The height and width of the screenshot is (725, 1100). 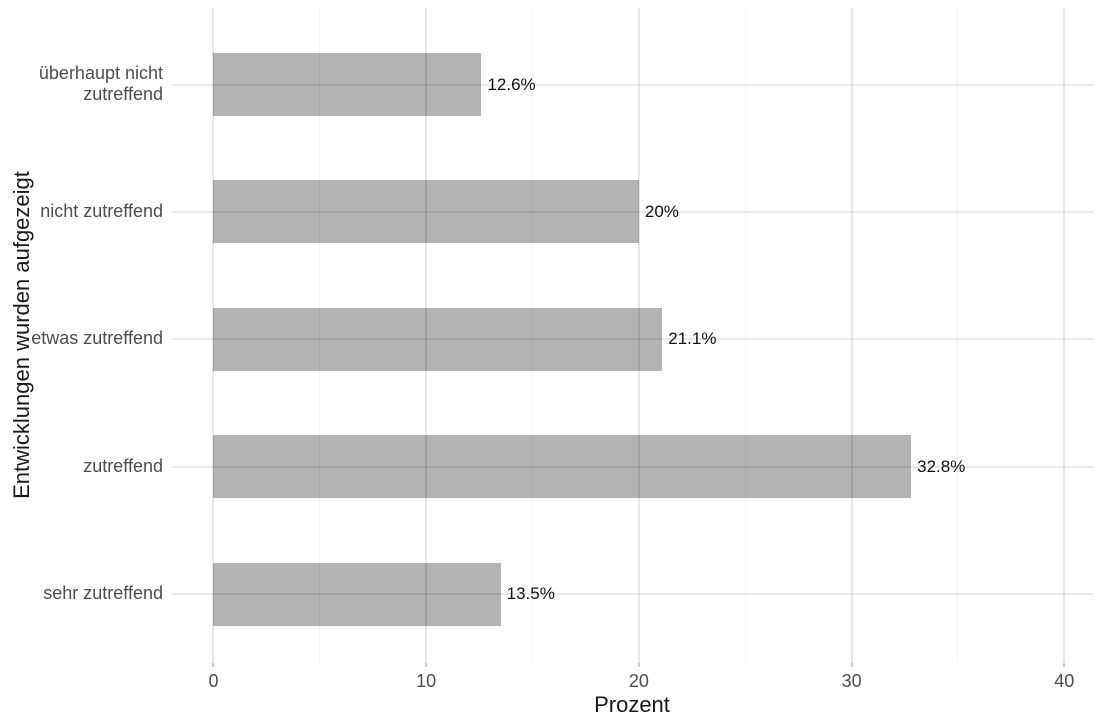 I want to click on x-tick-label: 30, so click(x=851, y=681).